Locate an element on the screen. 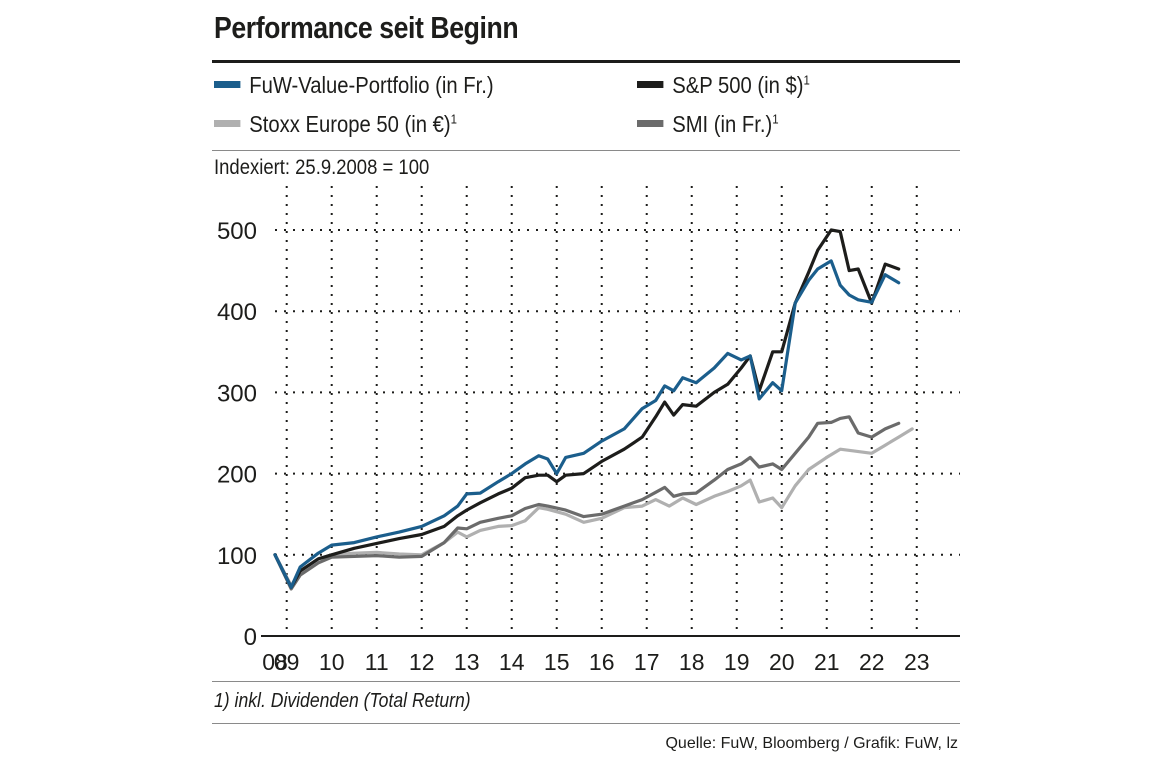 This screenshot has height=759, width=1170. x-tick-label: 23 is located at coordinates (917, 662).